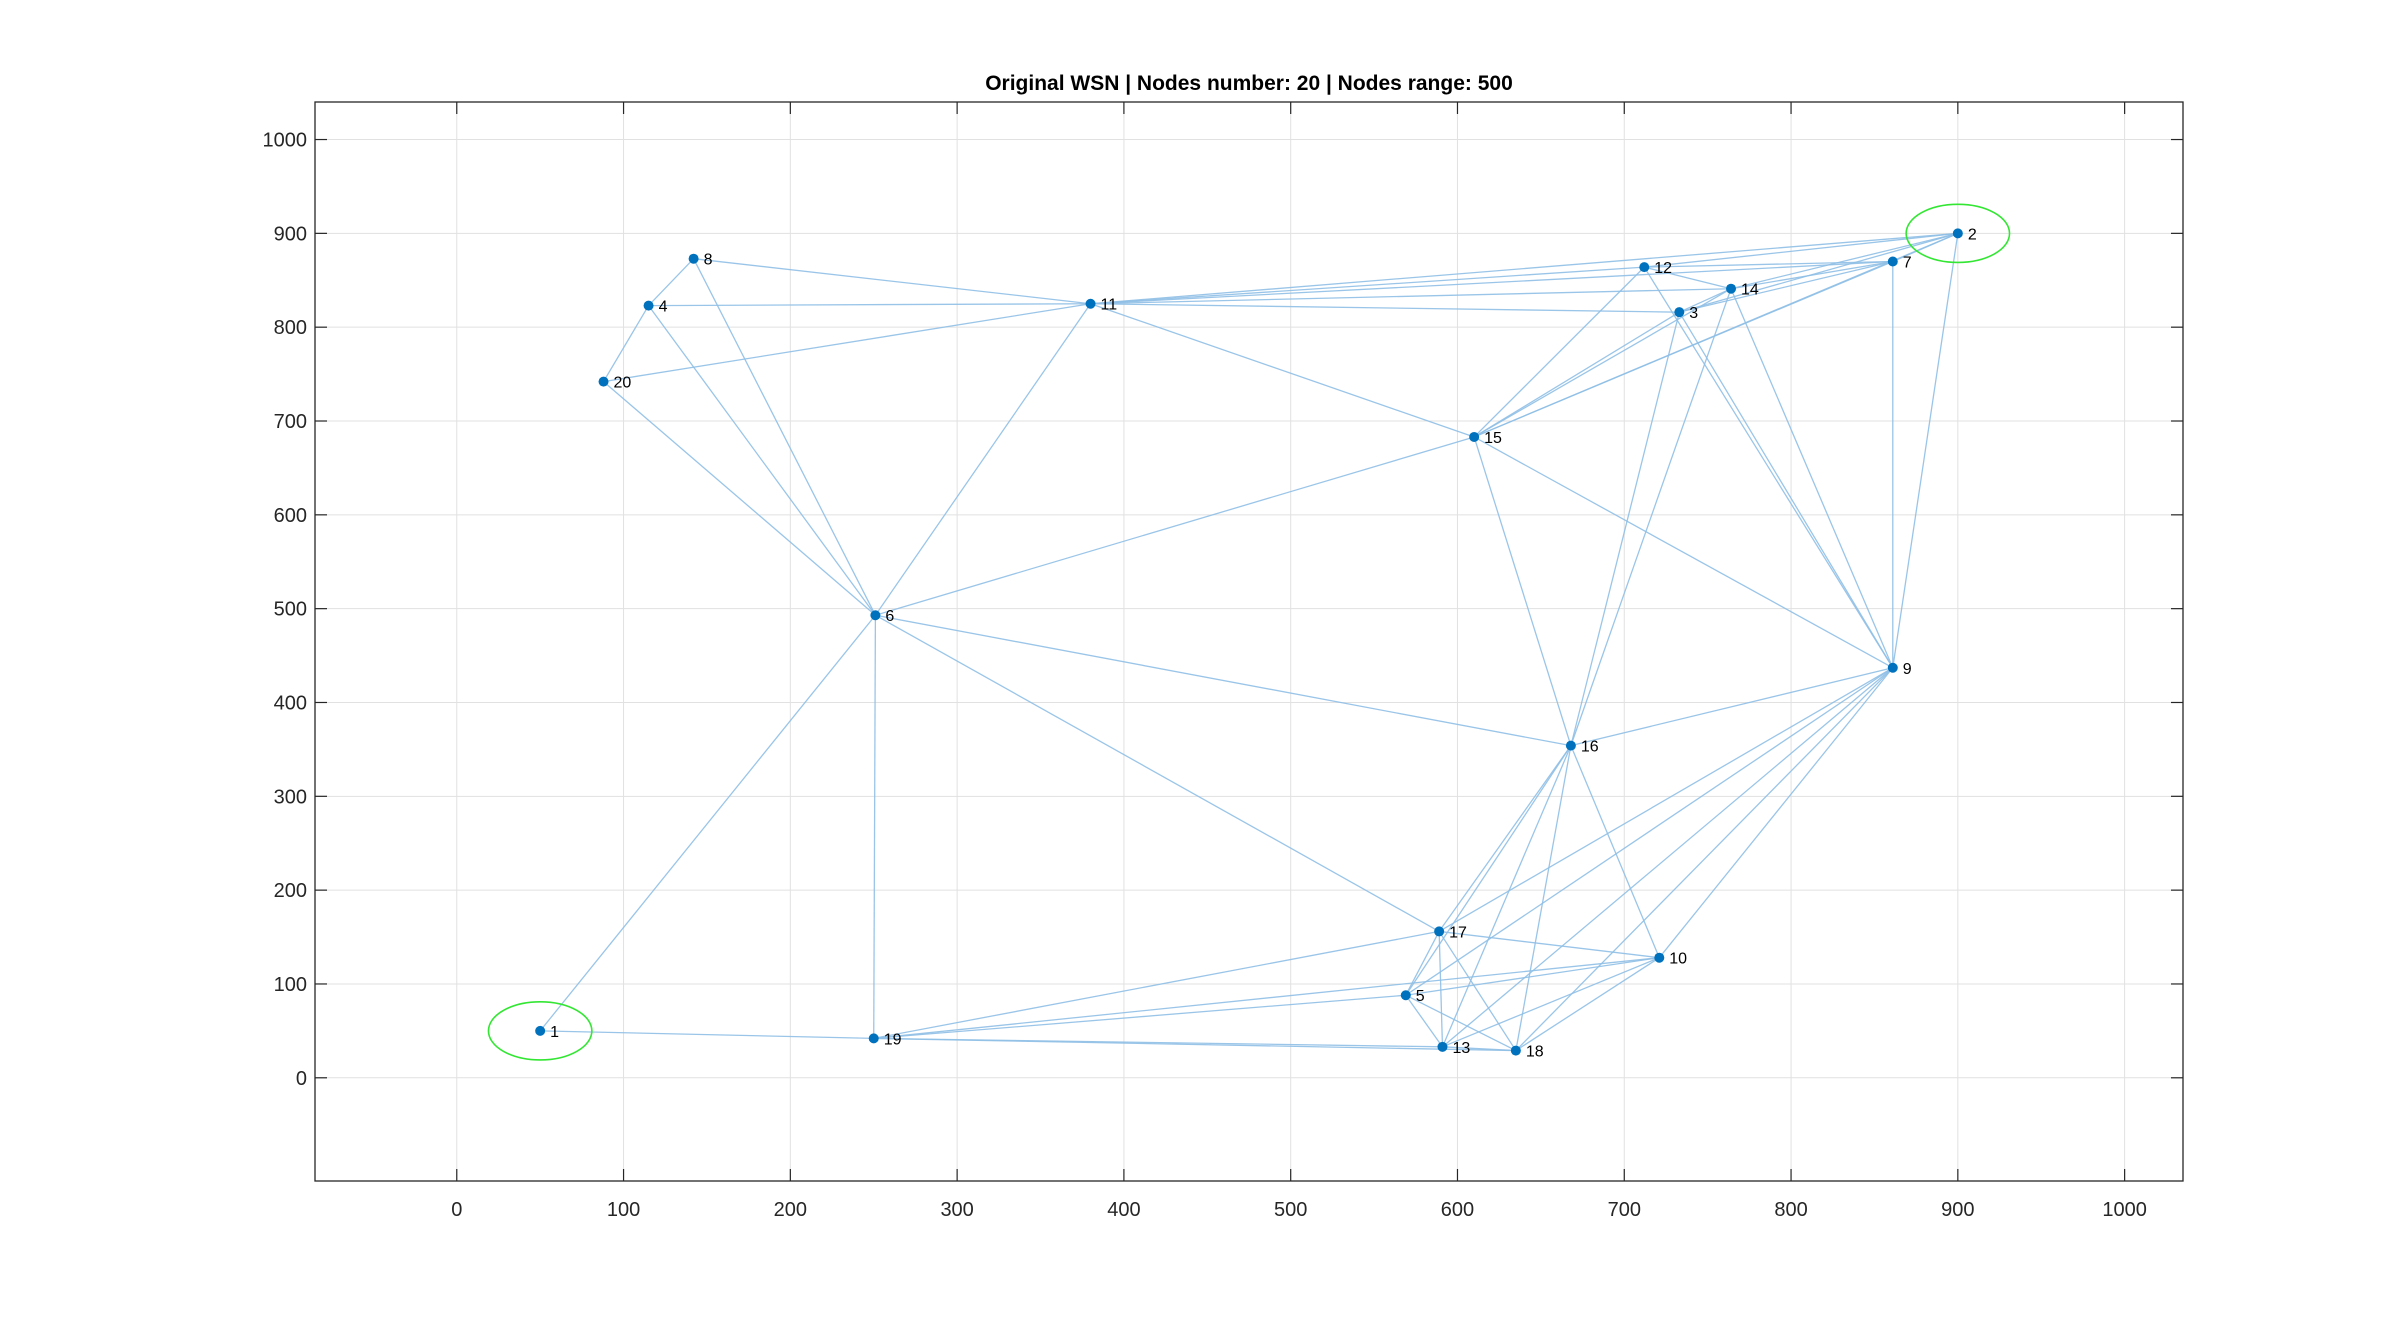  Describe the element at coordinates (290, 516) in the screenshot. I see `y-tick-label: 600` at that location.